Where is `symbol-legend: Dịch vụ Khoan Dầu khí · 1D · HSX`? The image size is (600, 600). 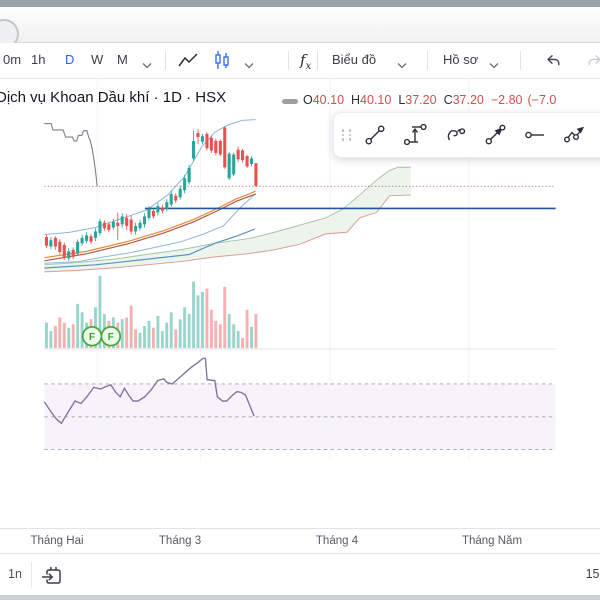 symbol-legend: Dịch vụ Khoan Dầu khí · 1D · HSX is located at coordinates (113, 100).